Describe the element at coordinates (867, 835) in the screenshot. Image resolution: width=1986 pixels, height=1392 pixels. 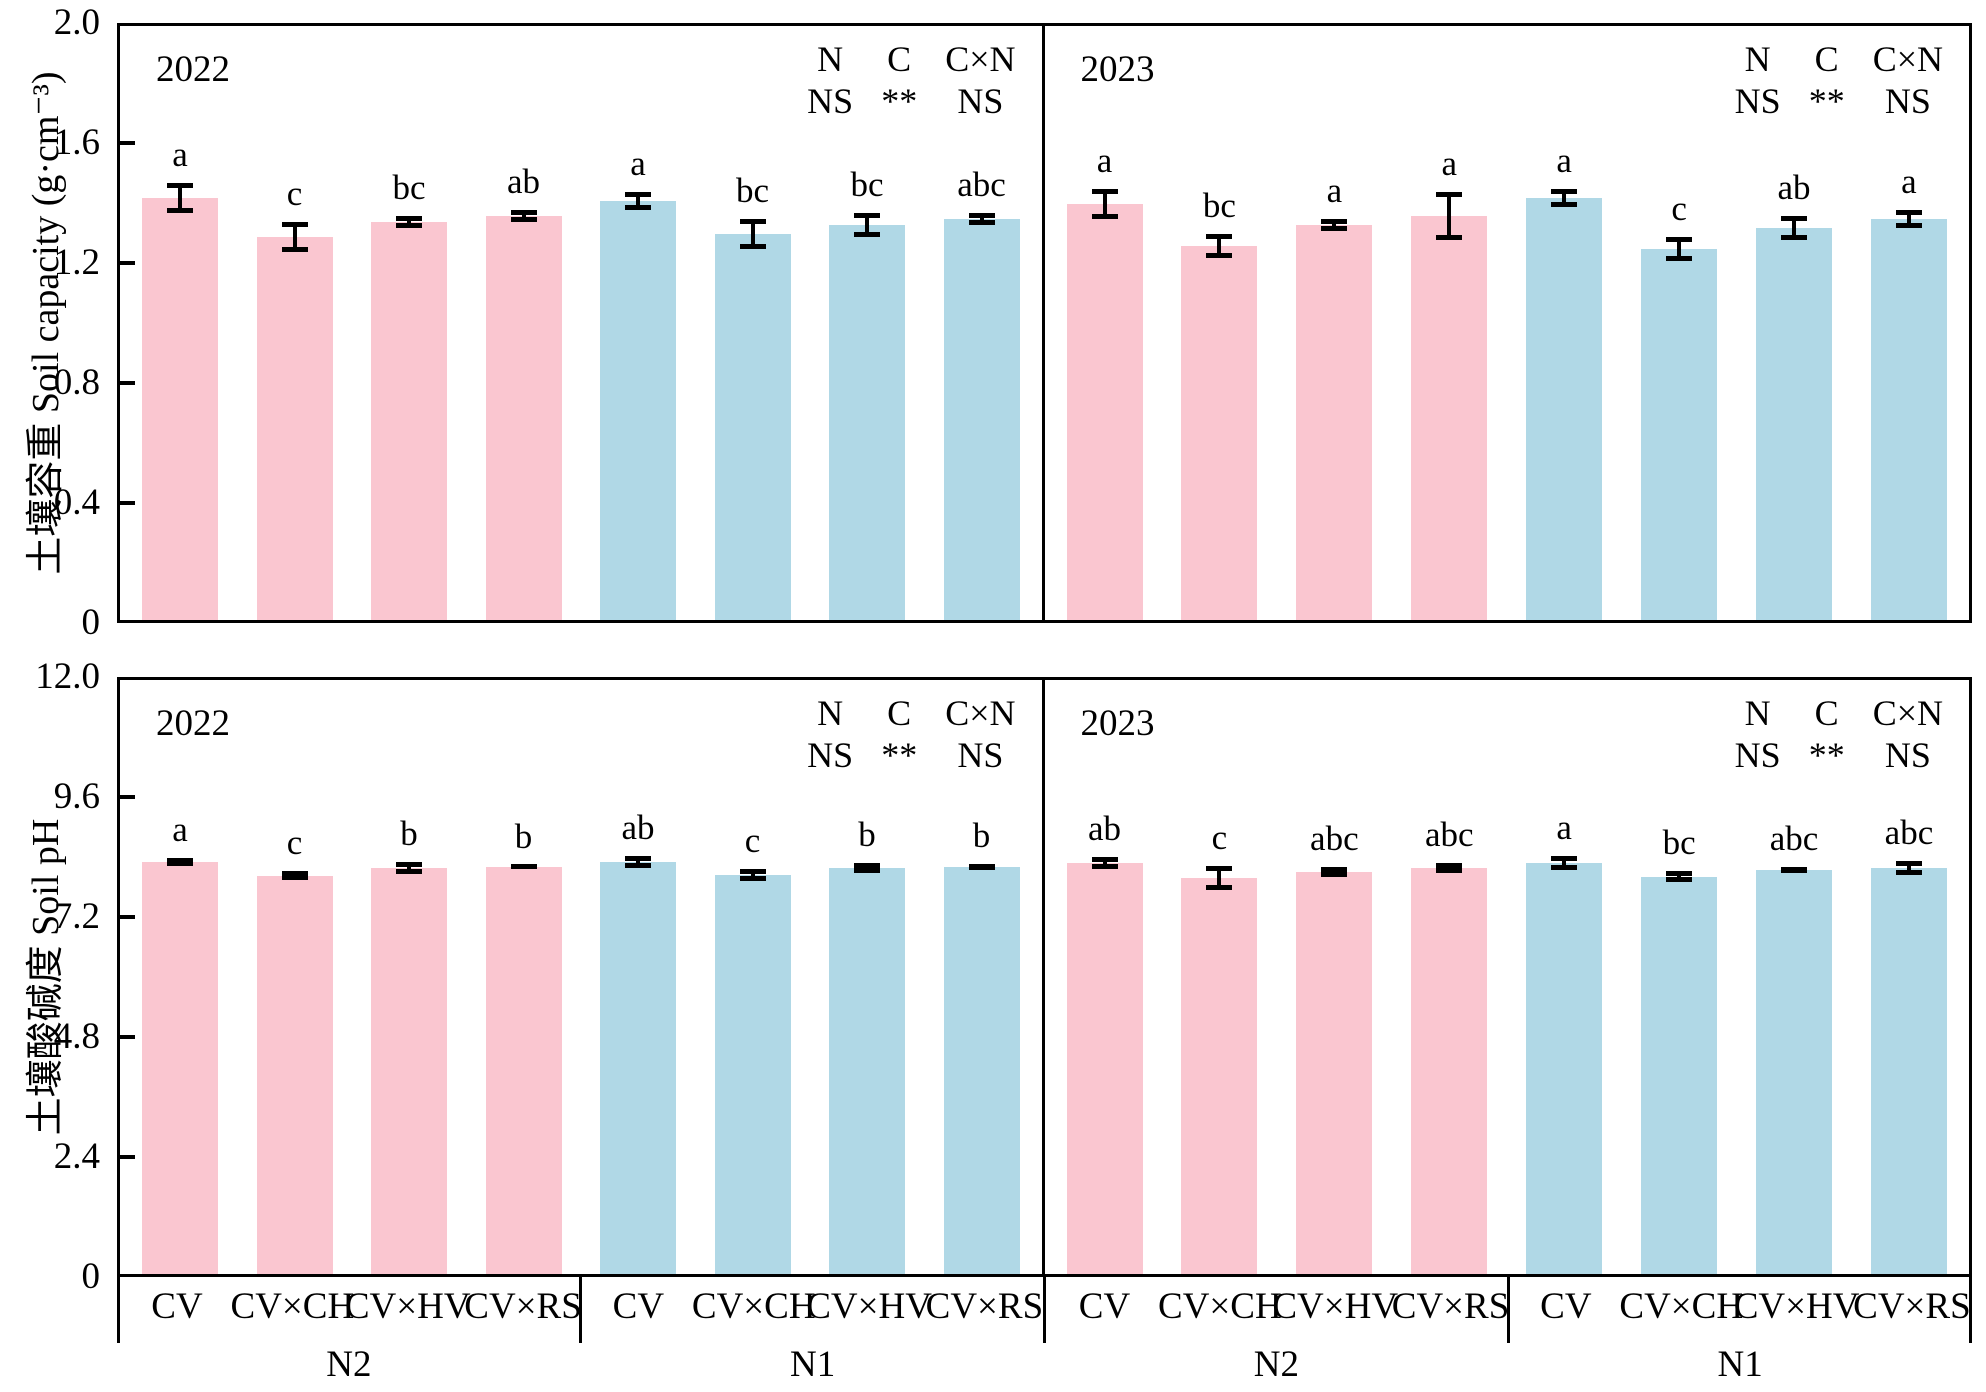
I see `significance-letter: b` at that location.